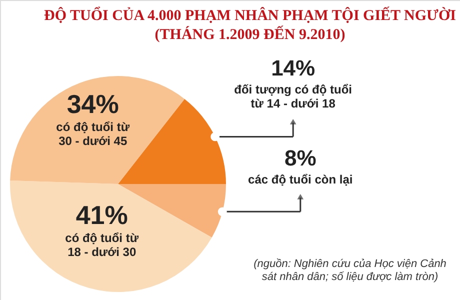 The image size is (460, 300). What do you see at coordinates (102, 245) in the screenshot?
I see `slice-label: có độ tuổi từ 18 - dưới 30` at bounding box center [102, 245].